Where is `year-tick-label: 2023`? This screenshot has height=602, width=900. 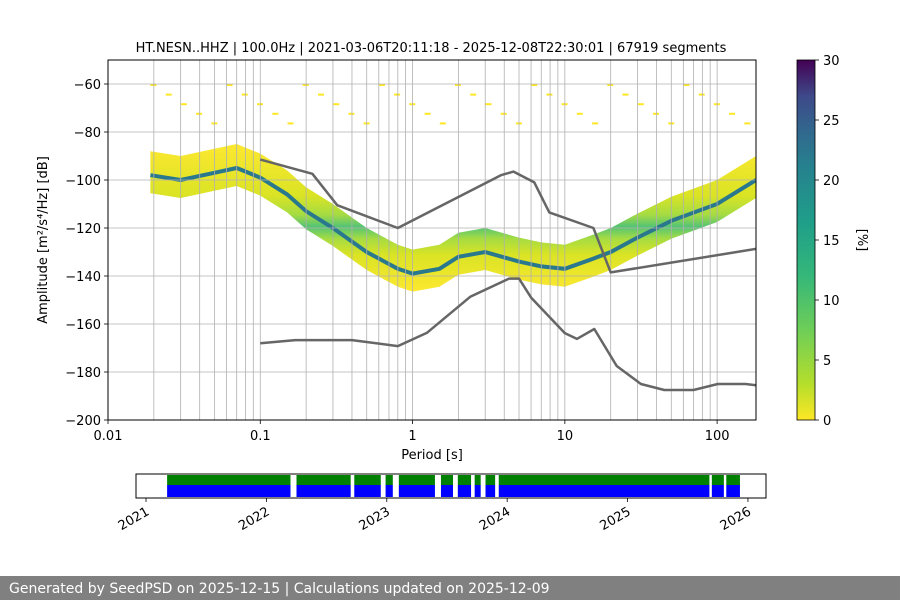
year-tick-label: 2023 is located at coordinates (375, 519).